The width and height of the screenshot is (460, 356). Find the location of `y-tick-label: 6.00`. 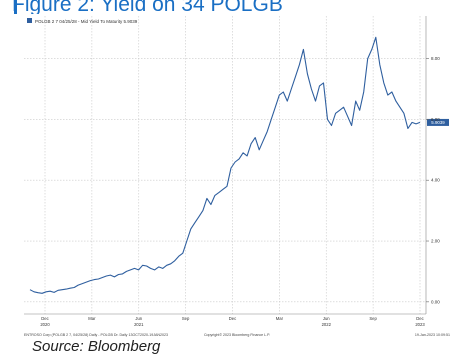

y-tick-label: 6.00 is located at coordinates (435, 119).